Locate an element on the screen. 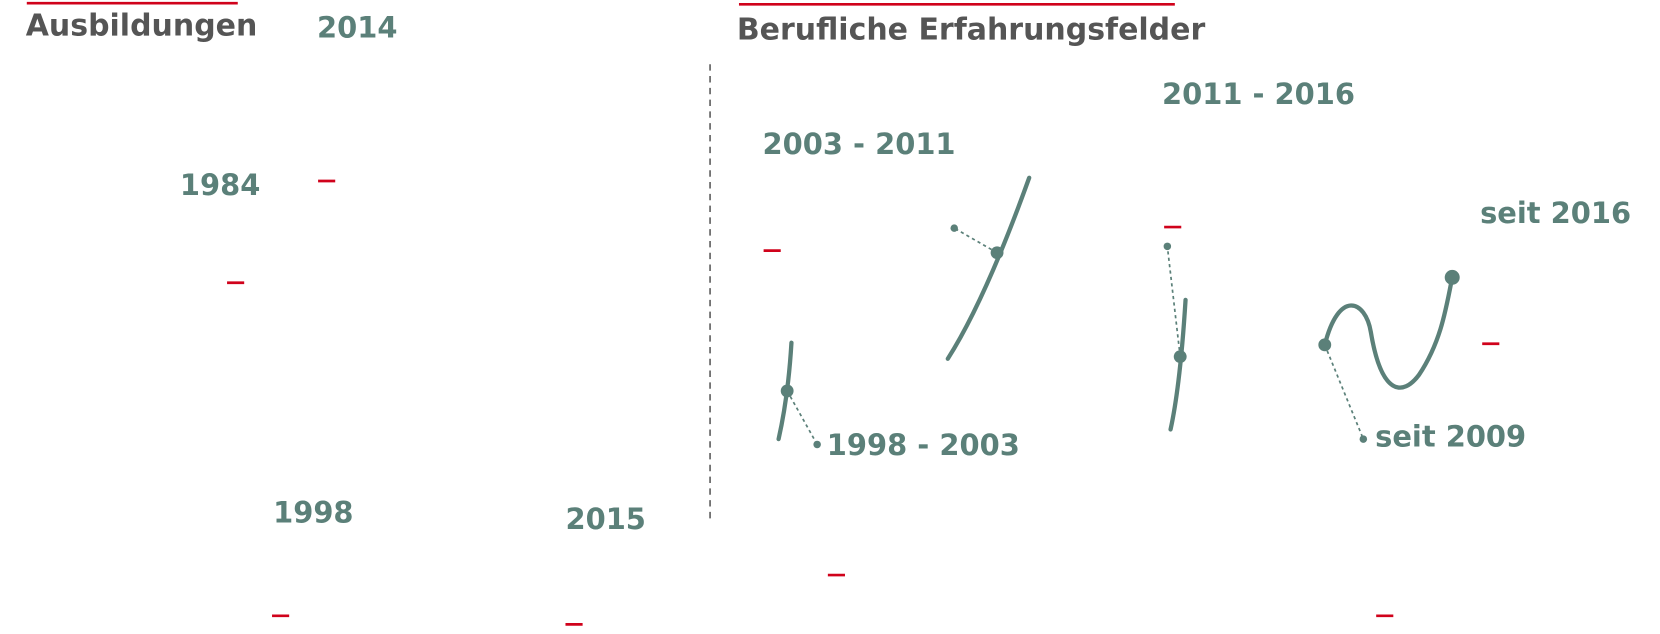 The height and width of the screenshot is (634, 1660). period-label: seit 2009 is located at coordinates (1450, 437).